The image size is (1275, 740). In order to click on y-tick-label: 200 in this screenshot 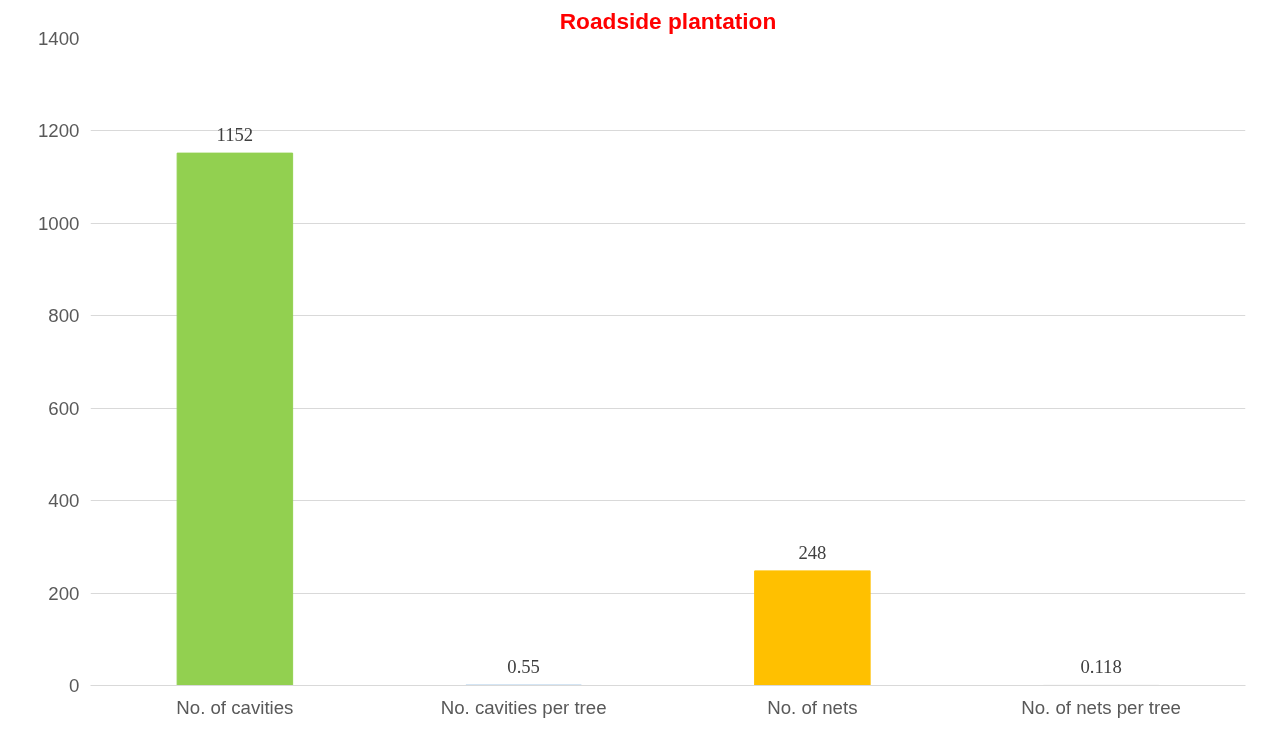, I will do `click(64, 593)`.